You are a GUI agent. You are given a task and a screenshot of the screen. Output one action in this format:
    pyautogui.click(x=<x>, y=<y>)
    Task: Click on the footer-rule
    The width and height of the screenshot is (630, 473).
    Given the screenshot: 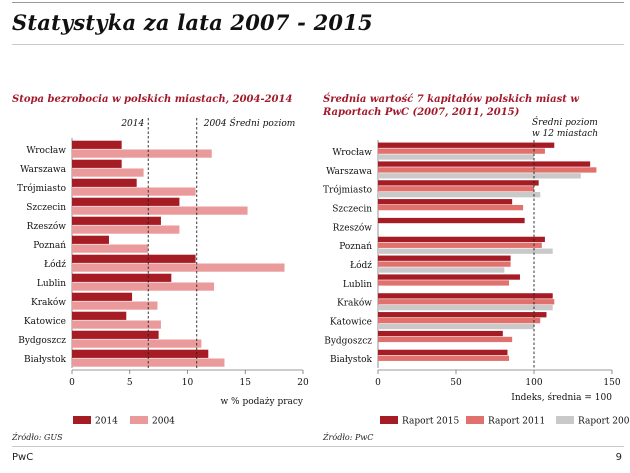 What is the action you would take?
    pyautogui.click(x=318, y=446)
    